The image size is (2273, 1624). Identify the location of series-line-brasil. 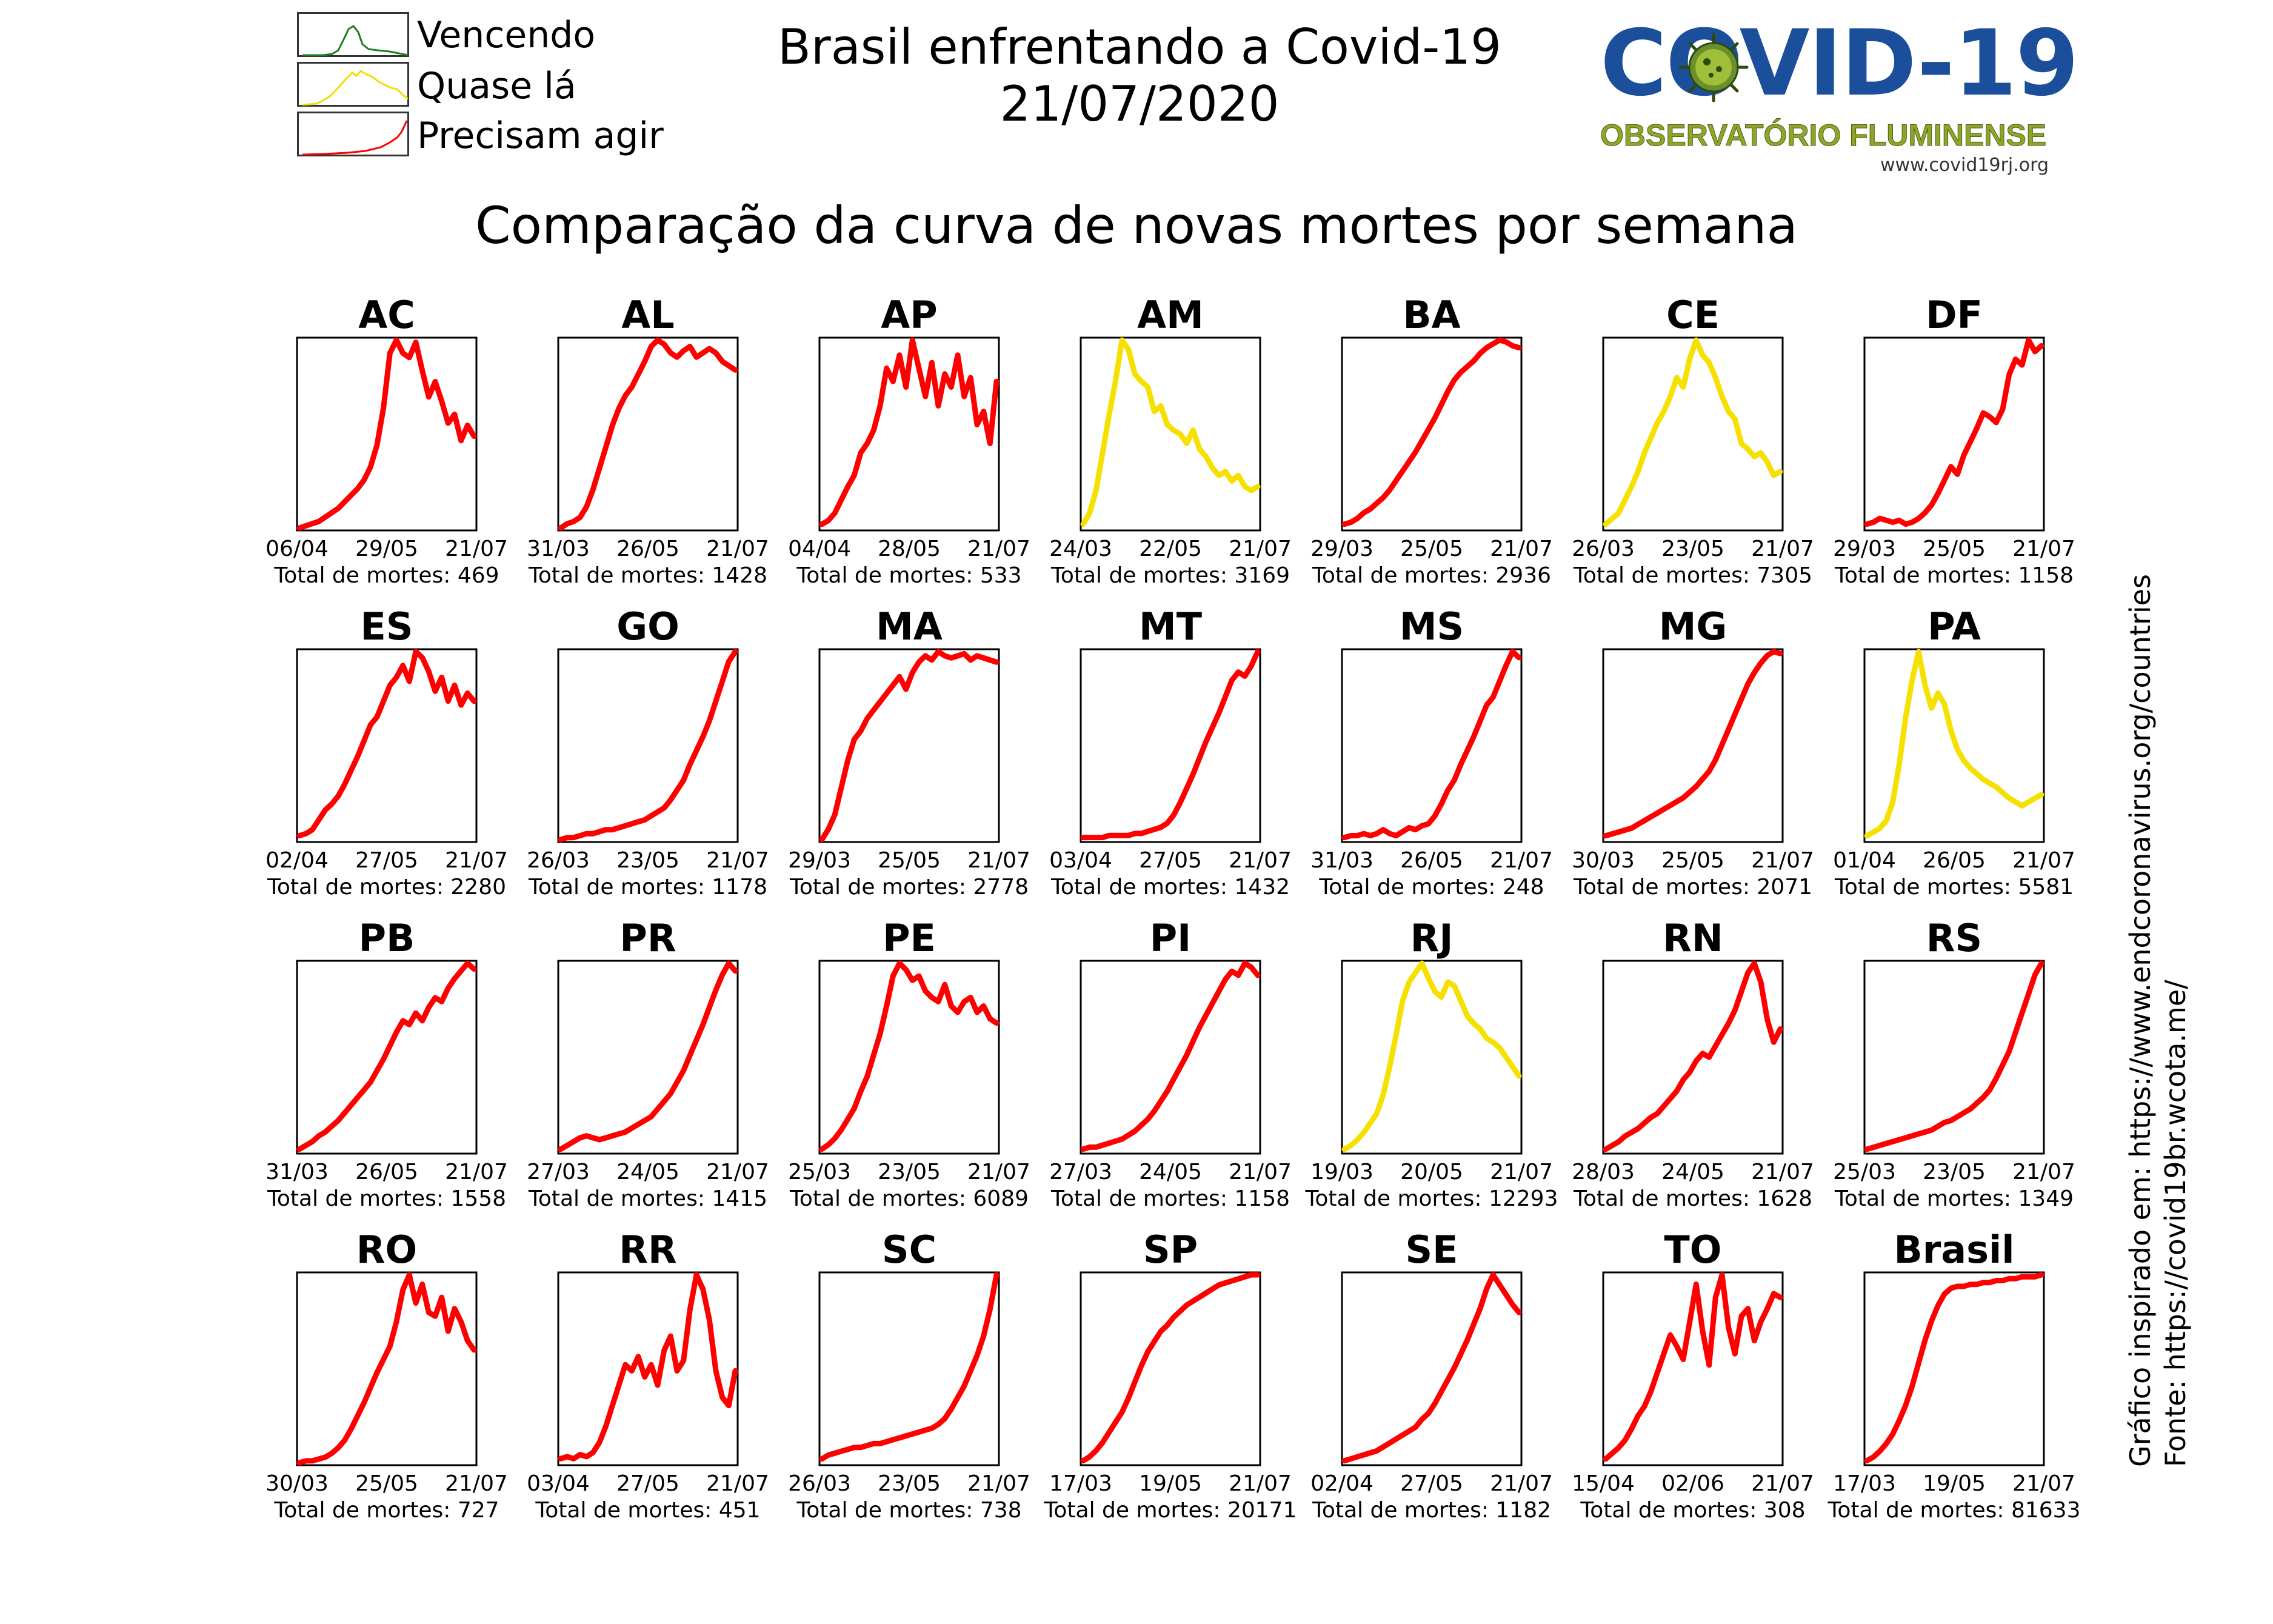
(1954, 1368).